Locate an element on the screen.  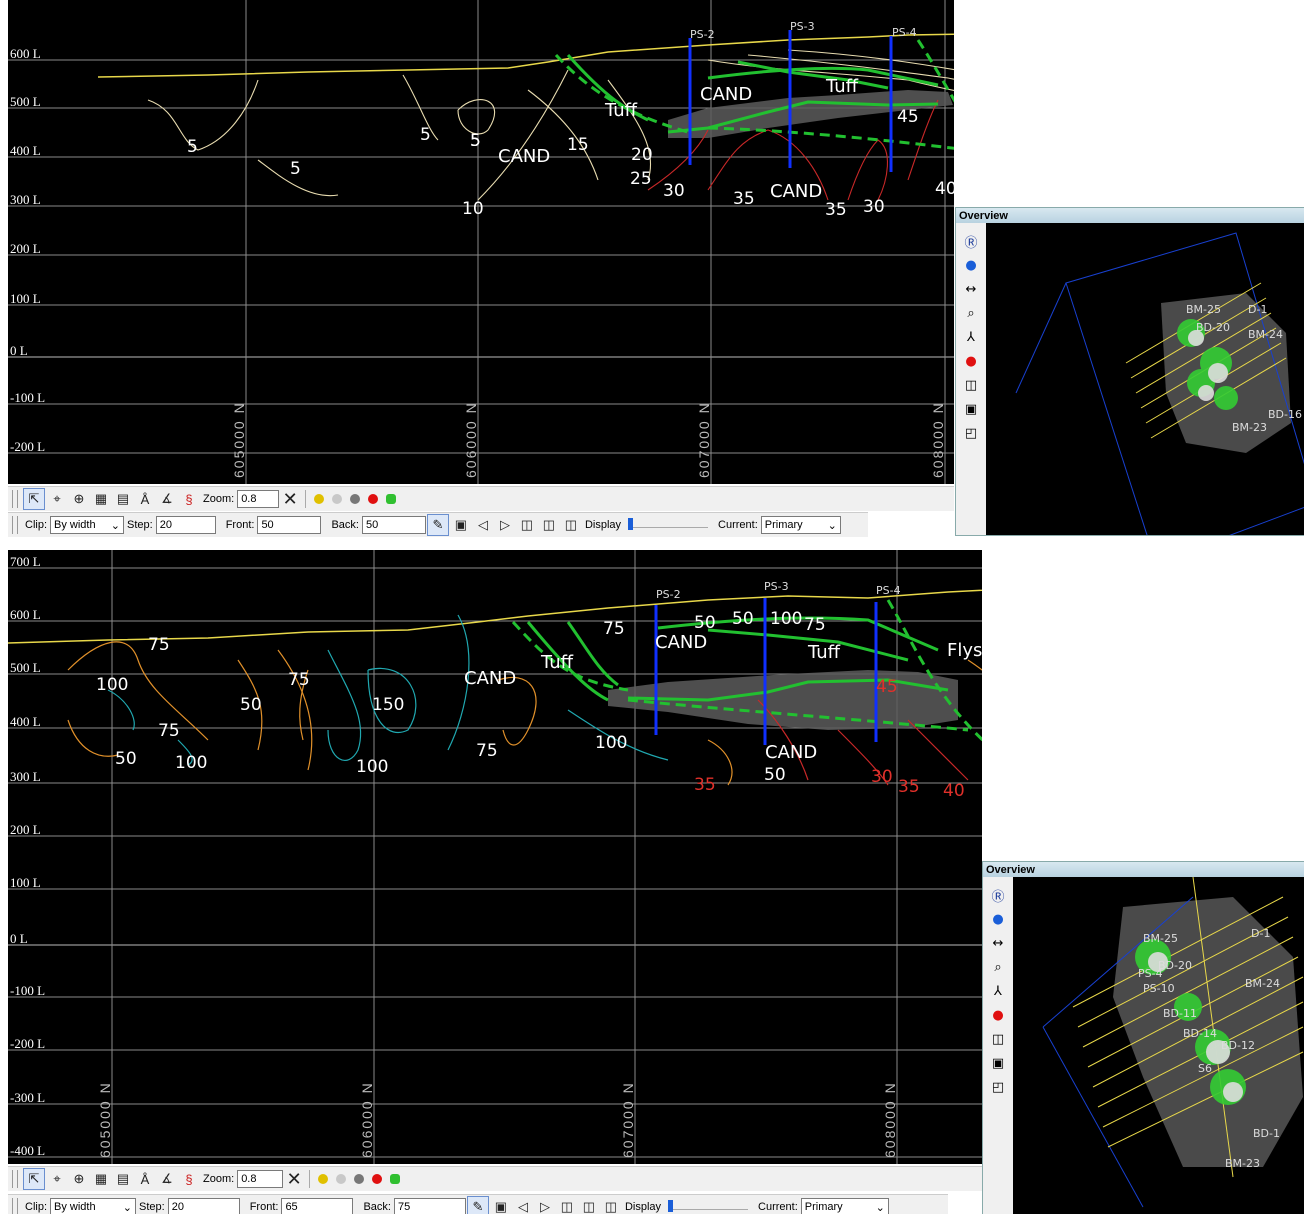
back-input: 75 is located at coordinates (429, 1206).